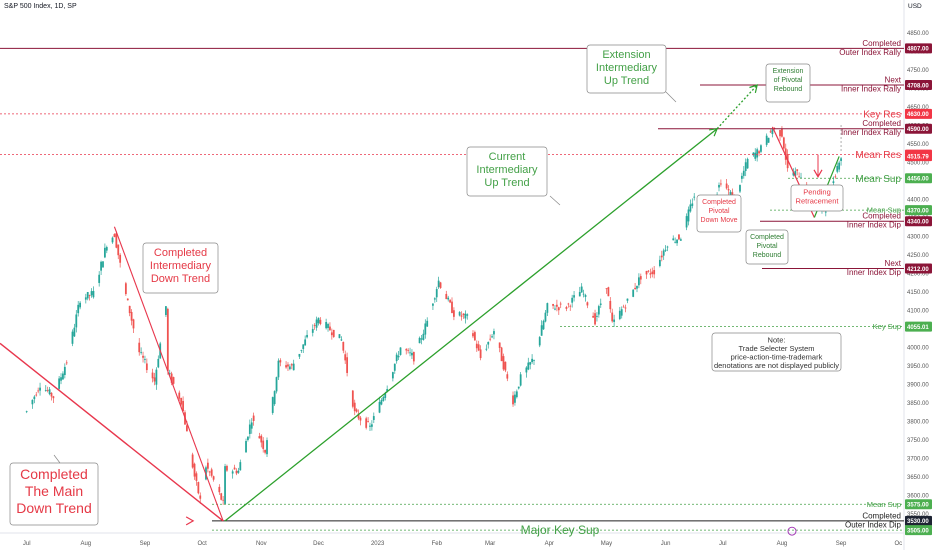 This screenshot has height=550, width=932. What do you see at coordinates (27, 544) in the screenshot?
I see `x-tick-label: Jul` at bounding box center [27, 544].